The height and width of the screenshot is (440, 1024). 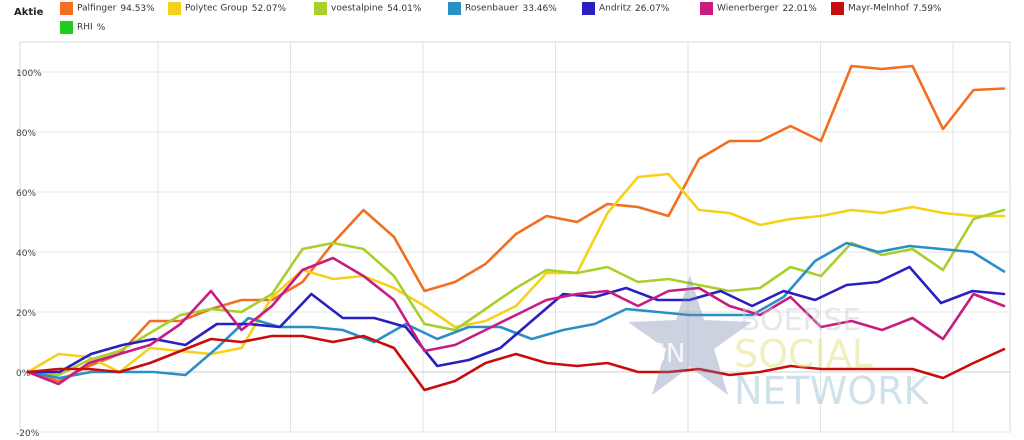 What do you see at coordinates (26, 134) in the screenshot?
I see `y-tick-label: 80%` at bounding box center [26, 134].